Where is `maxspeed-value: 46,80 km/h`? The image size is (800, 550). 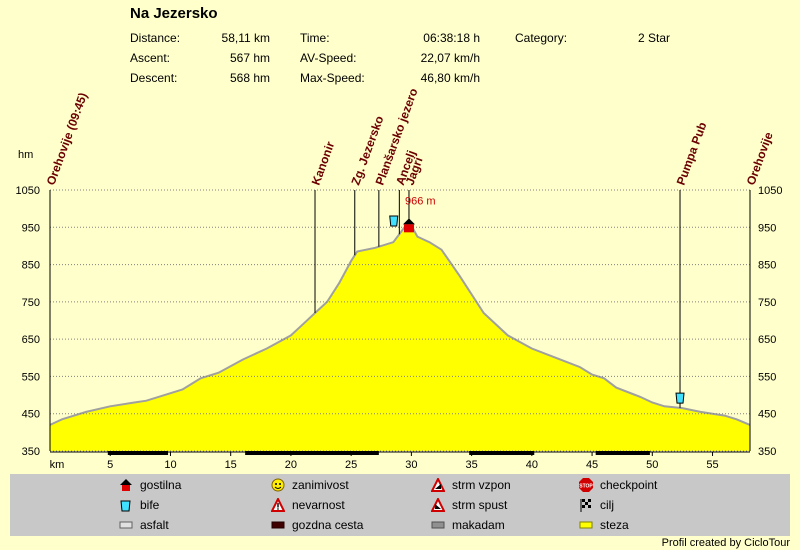 maxspeed-value: 46,80 km/h is located at coordinates (450, 78).